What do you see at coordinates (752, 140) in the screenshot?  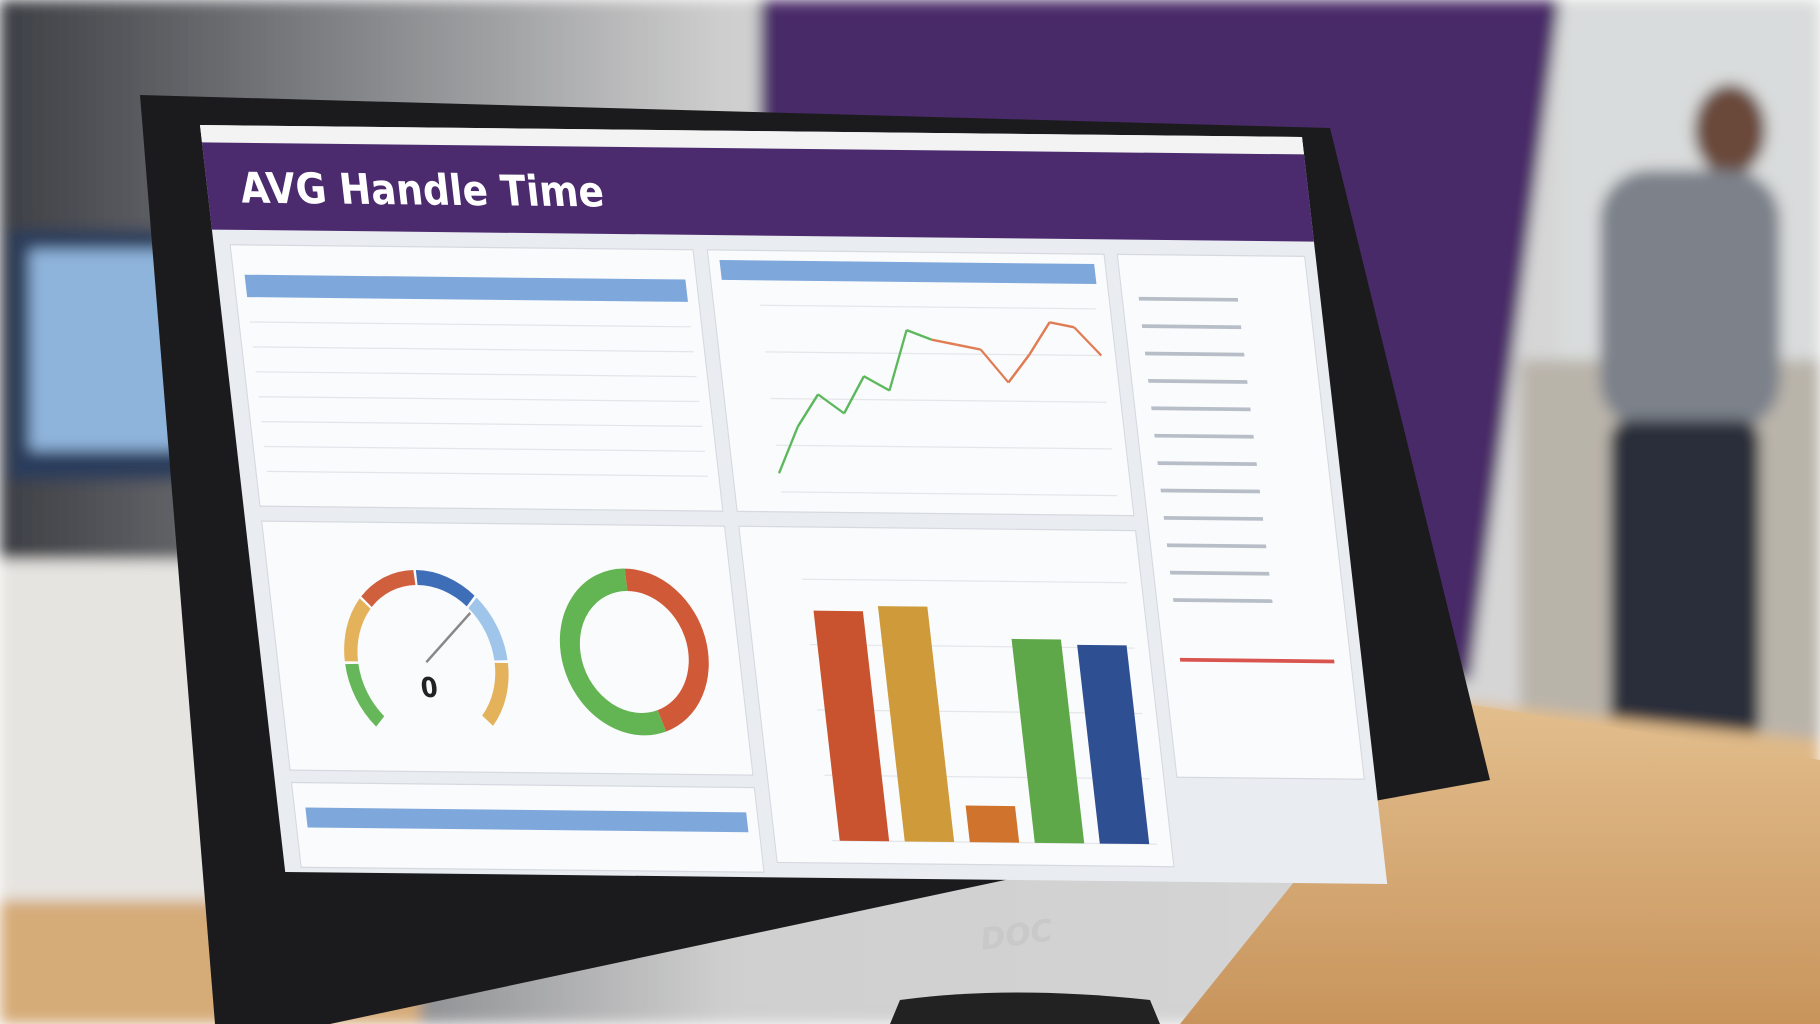 I see `browser-bar` at bounding box center [752, 140].